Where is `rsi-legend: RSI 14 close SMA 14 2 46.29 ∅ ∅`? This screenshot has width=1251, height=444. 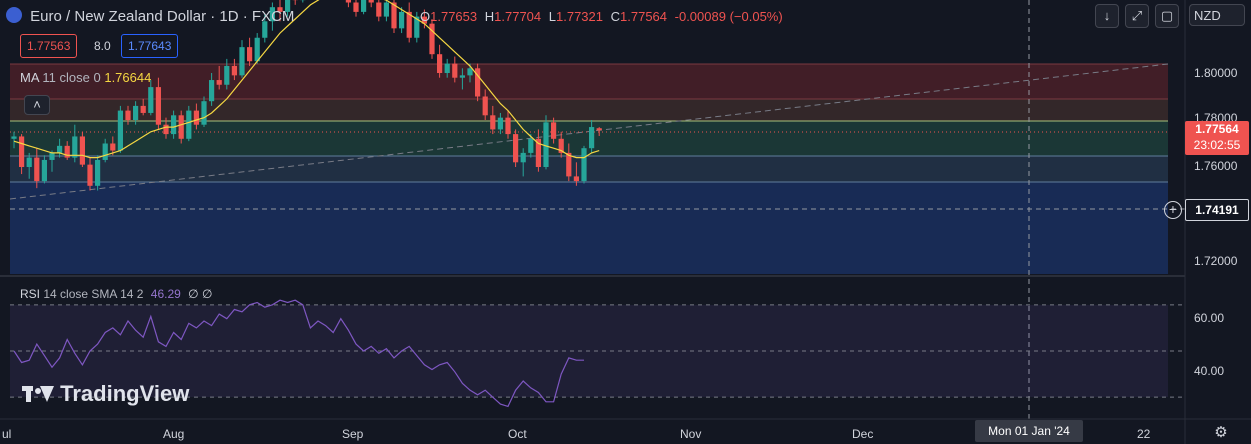 rsi-legend: RSI 14 close SMA 14 2 46.29 ∅ ∅ is located at coordinates (116, 294).